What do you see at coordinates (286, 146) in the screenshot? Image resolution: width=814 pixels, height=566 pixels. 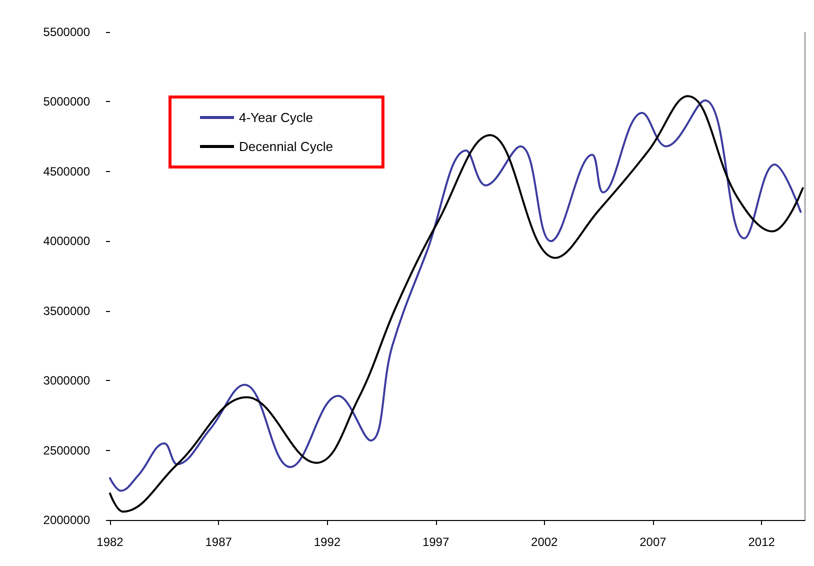 I see `legend-label: Decennial Cycle` at bounding box center [286, 146].